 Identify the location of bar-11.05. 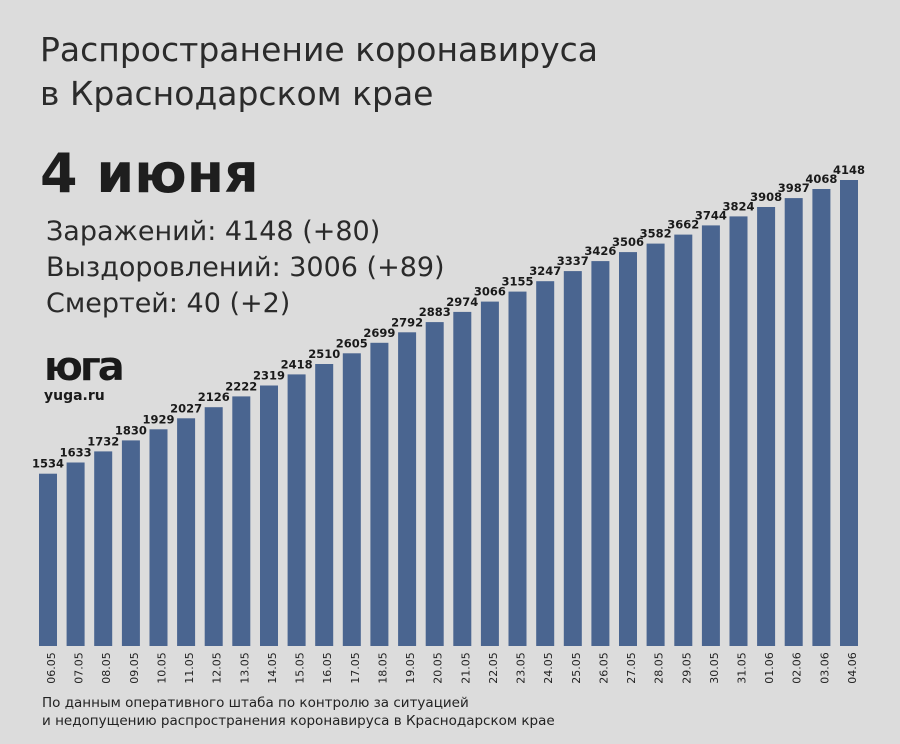
(186, 532).